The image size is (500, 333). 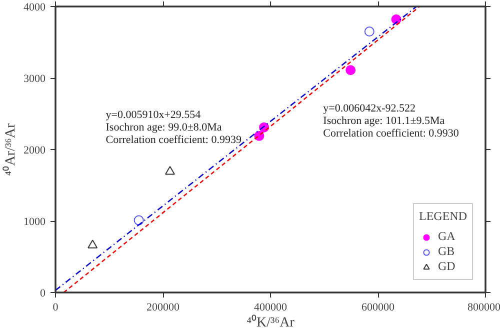 I want to click on x-tick-label: 200000, so click(x=163, y=308).